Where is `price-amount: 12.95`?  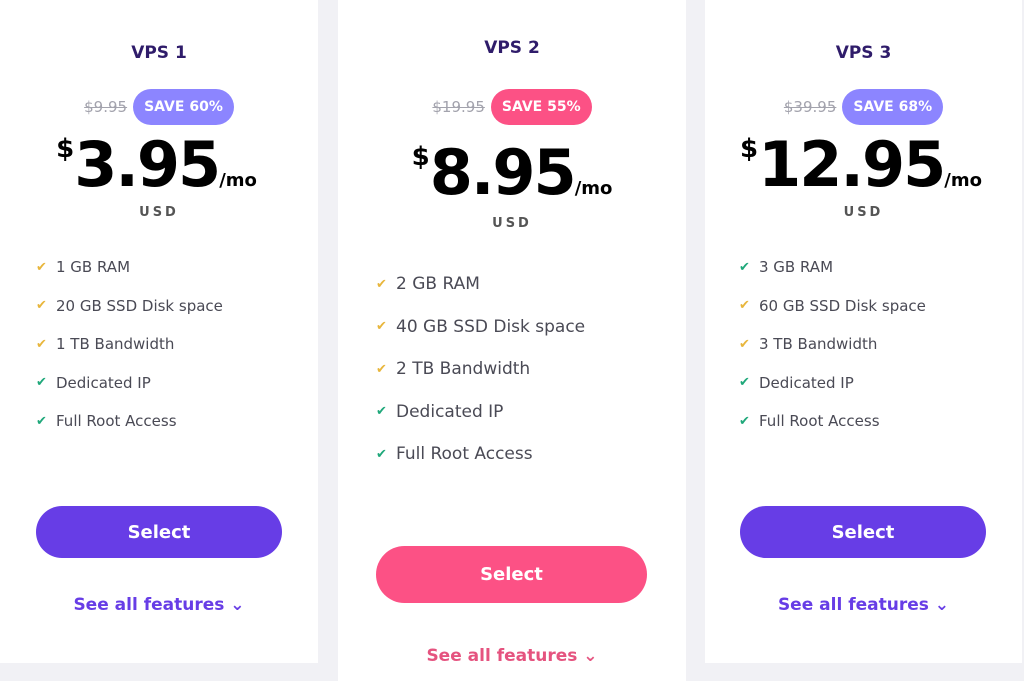 price-amount: 12.95 is located at coordinates (852, 164).